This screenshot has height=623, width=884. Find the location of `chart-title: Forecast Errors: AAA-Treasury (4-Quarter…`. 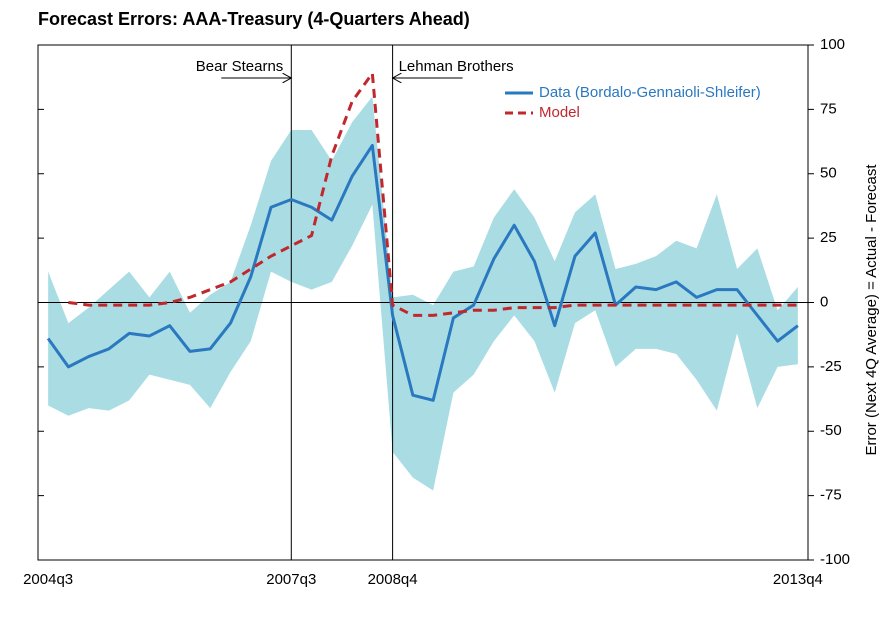

chart-title: Forecast Errors: AAA-Treasury (4-Quarter… is located at coordinates (254, 19).